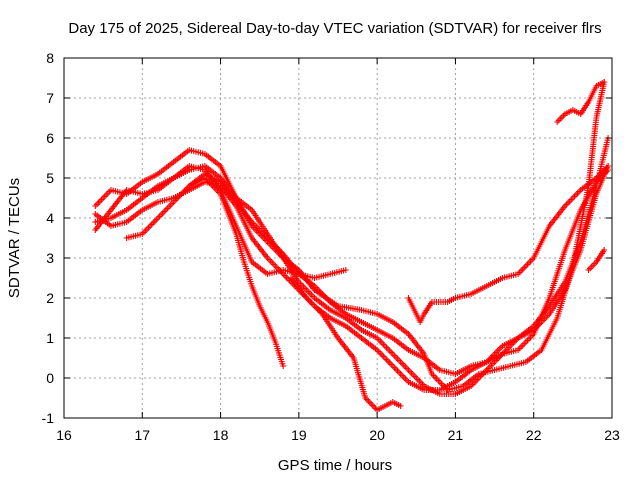 The image size is (640, 480). Describe the element at coordinates (50, 258) in the screenshot. I see `y-tick-label: 3` at that location.